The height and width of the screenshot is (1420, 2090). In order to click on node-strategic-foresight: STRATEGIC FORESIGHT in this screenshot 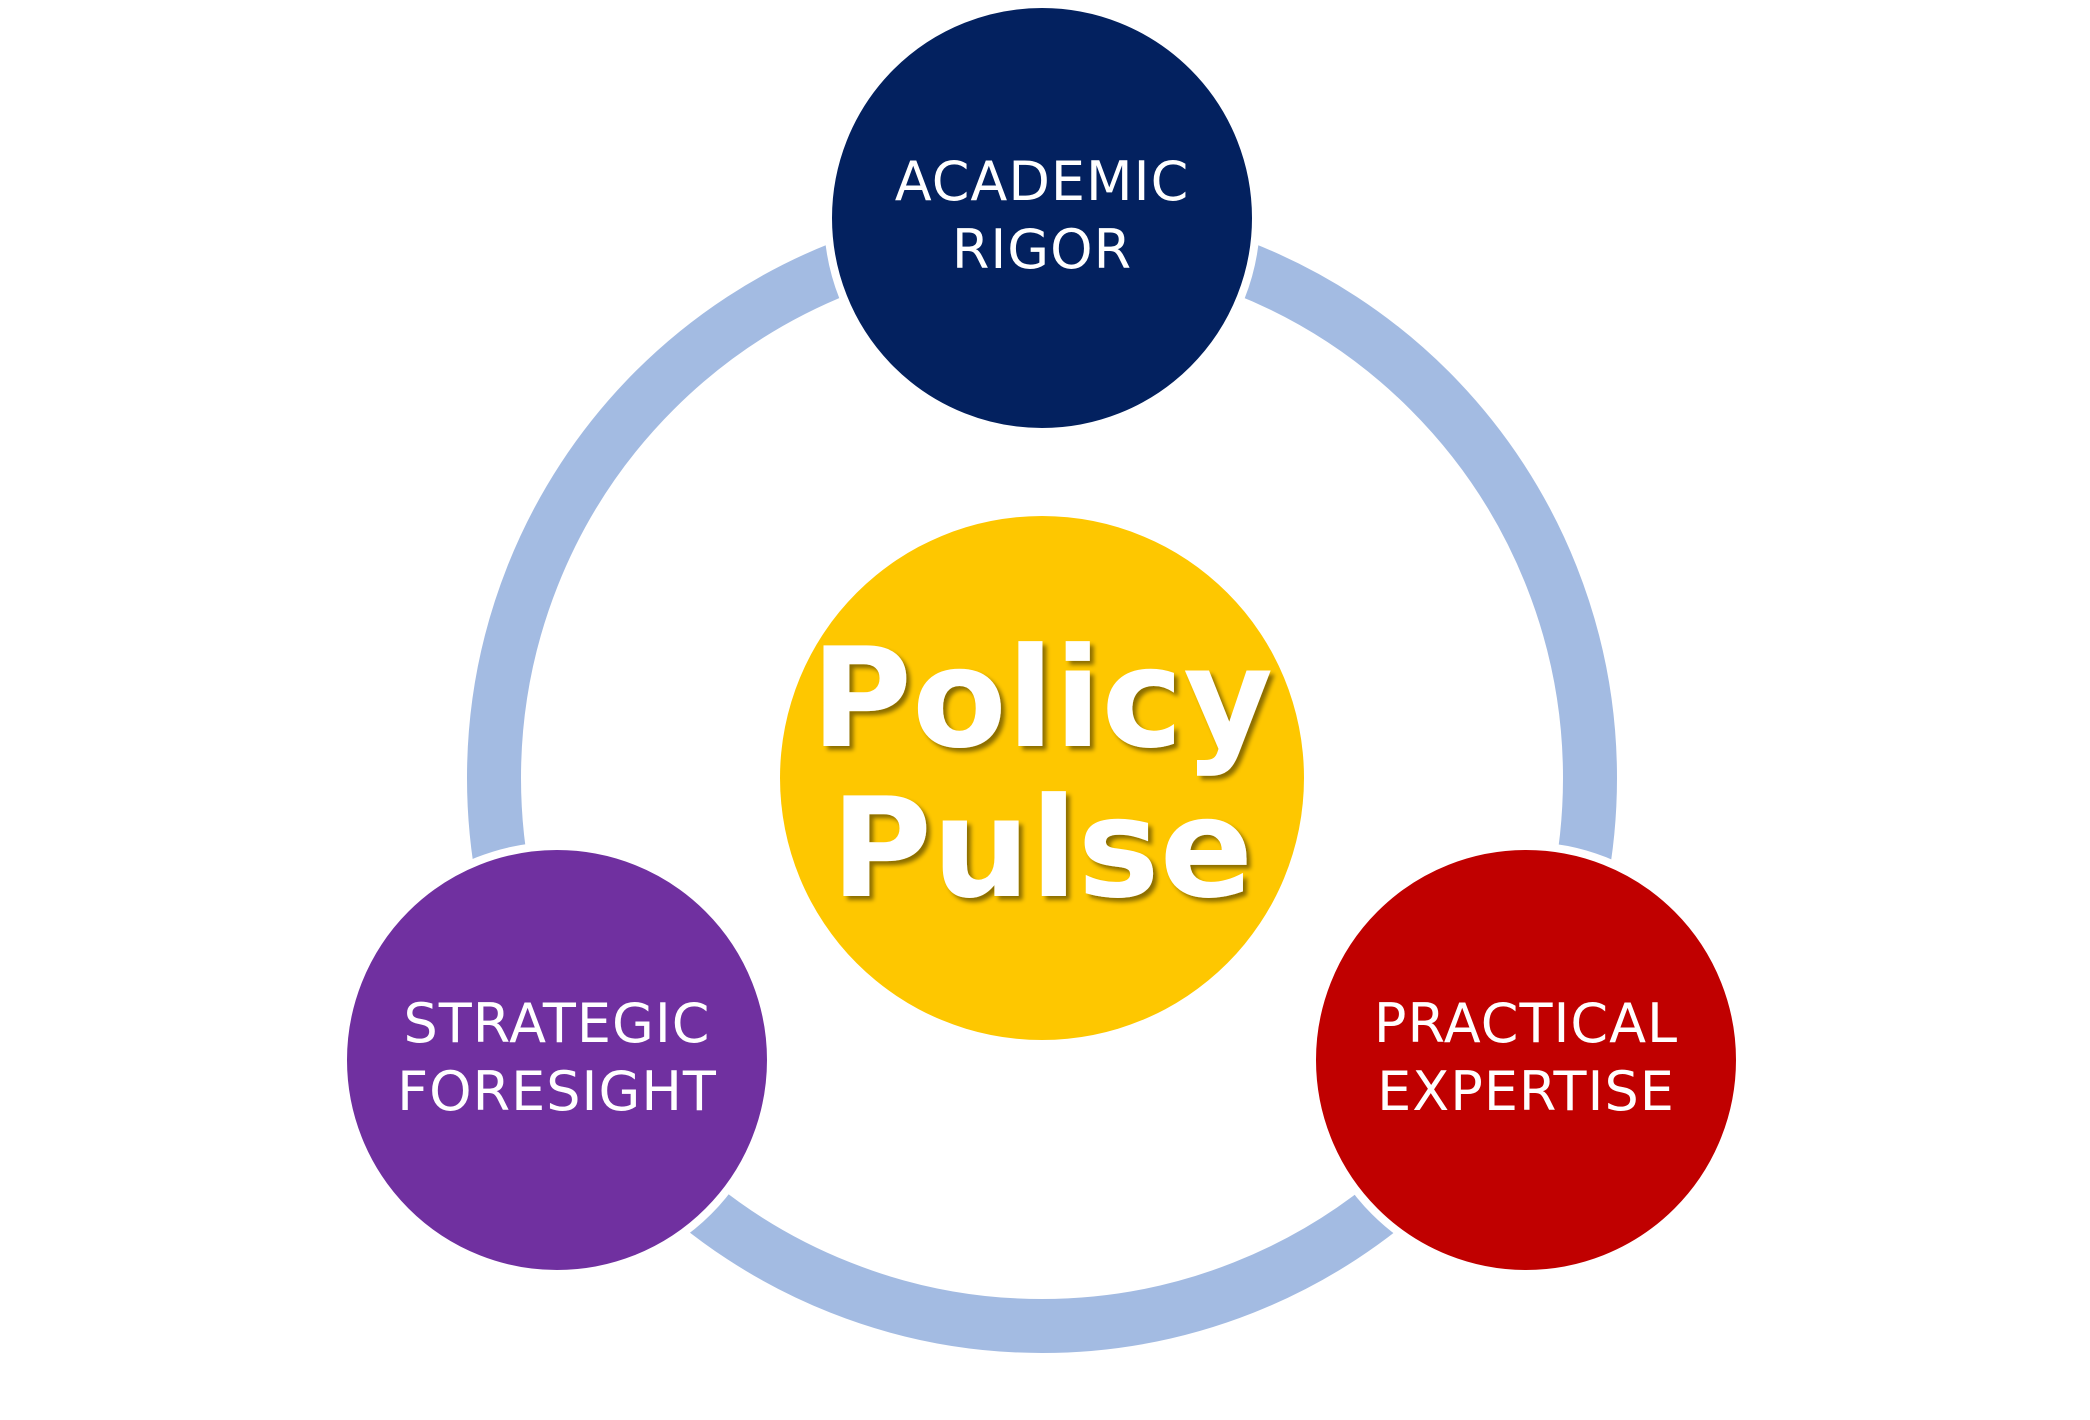, I will do `click(557, 1060)`.